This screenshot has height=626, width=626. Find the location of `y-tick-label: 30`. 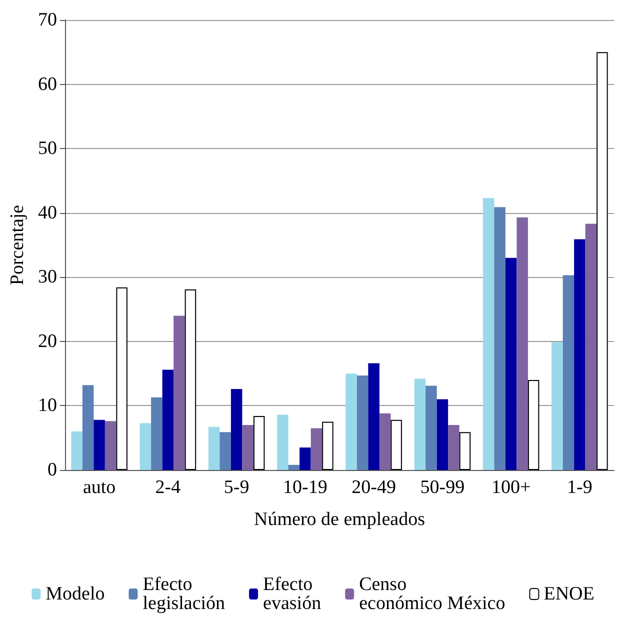

y-tick-label: 30 is located at coordinates (47, 277).